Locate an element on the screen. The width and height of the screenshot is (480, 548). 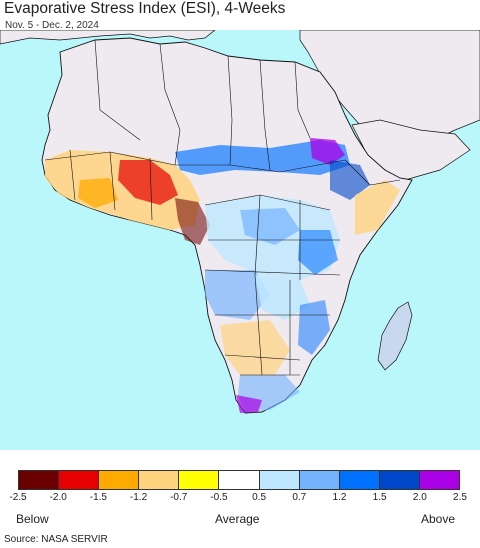
legend-tick-label: 2.5 is located at coordinates (460, 497).